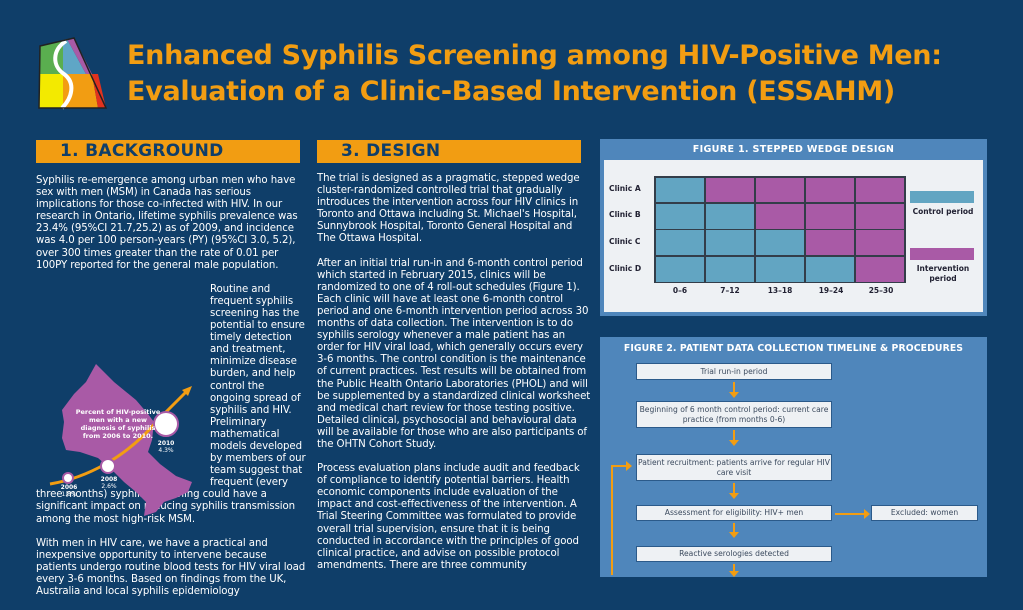 Image resolution: width=1023 pixels, height=610 pixels. What do you see at coordinates (734, 371) in the screenshot?
I see `step-trial-run-in: Trial run-in period` at bounding box center [734, 371].